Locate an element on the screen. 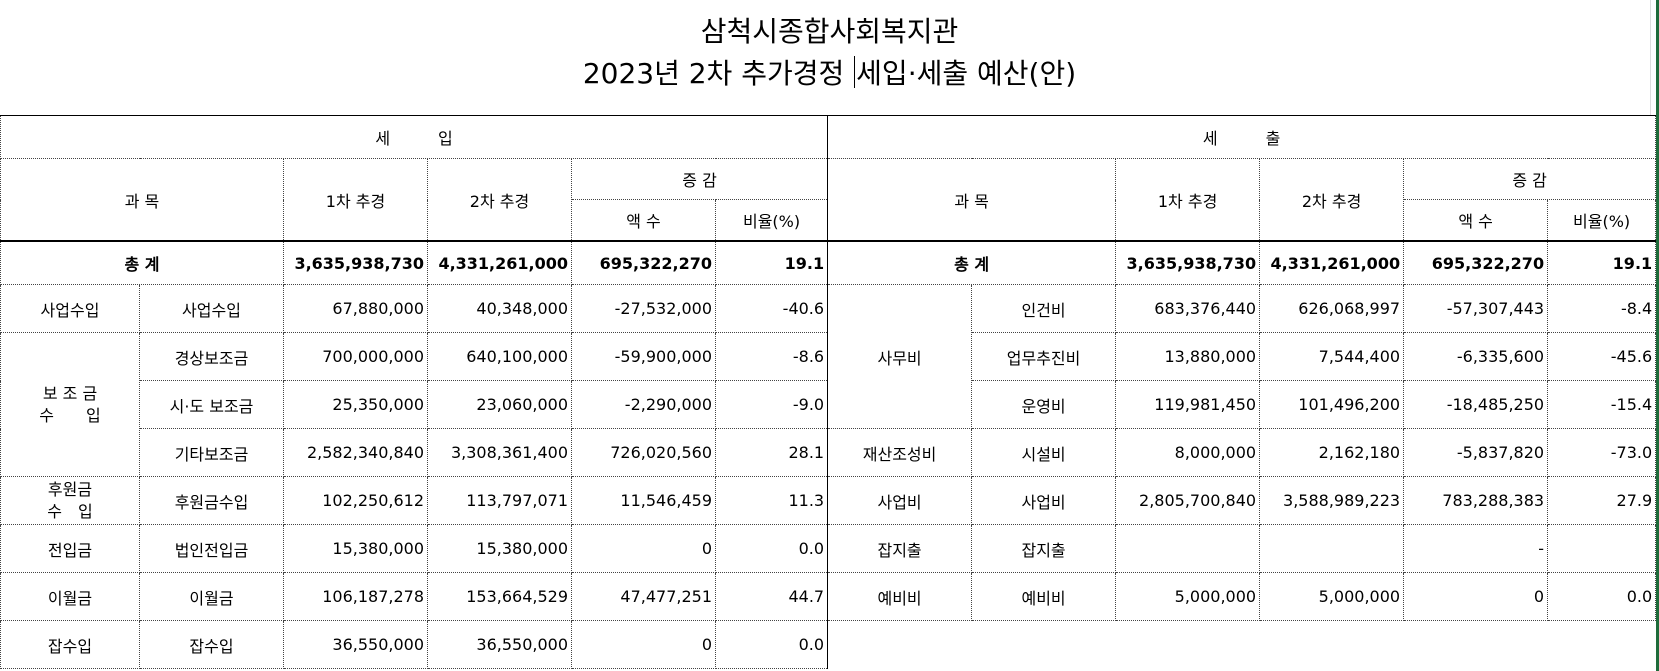 This screenshot has height=671, width=1659. expense-item: 업무추진비 is located at coordinates (1044, 356).